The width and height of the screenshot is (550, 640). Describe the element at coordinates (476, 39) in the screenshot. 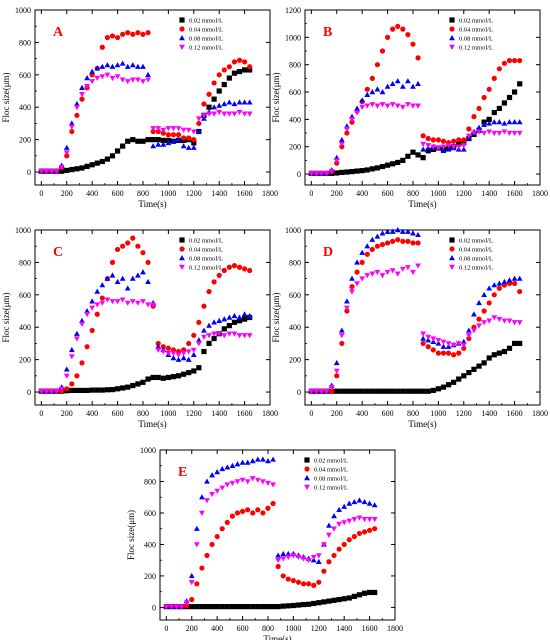

I see `legend-entry: 0.08 mmol/L` at that location.